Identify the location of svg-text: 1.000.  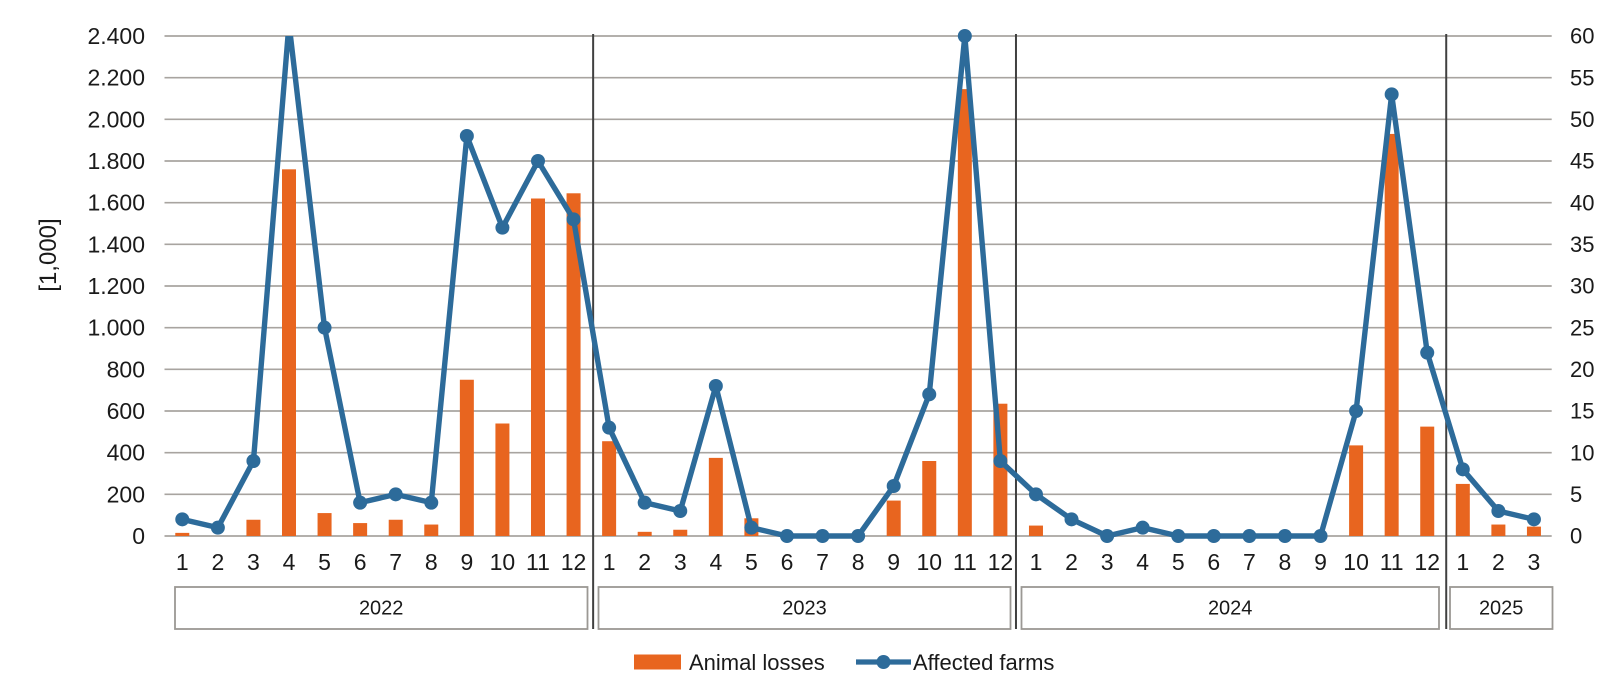
(116, 328).